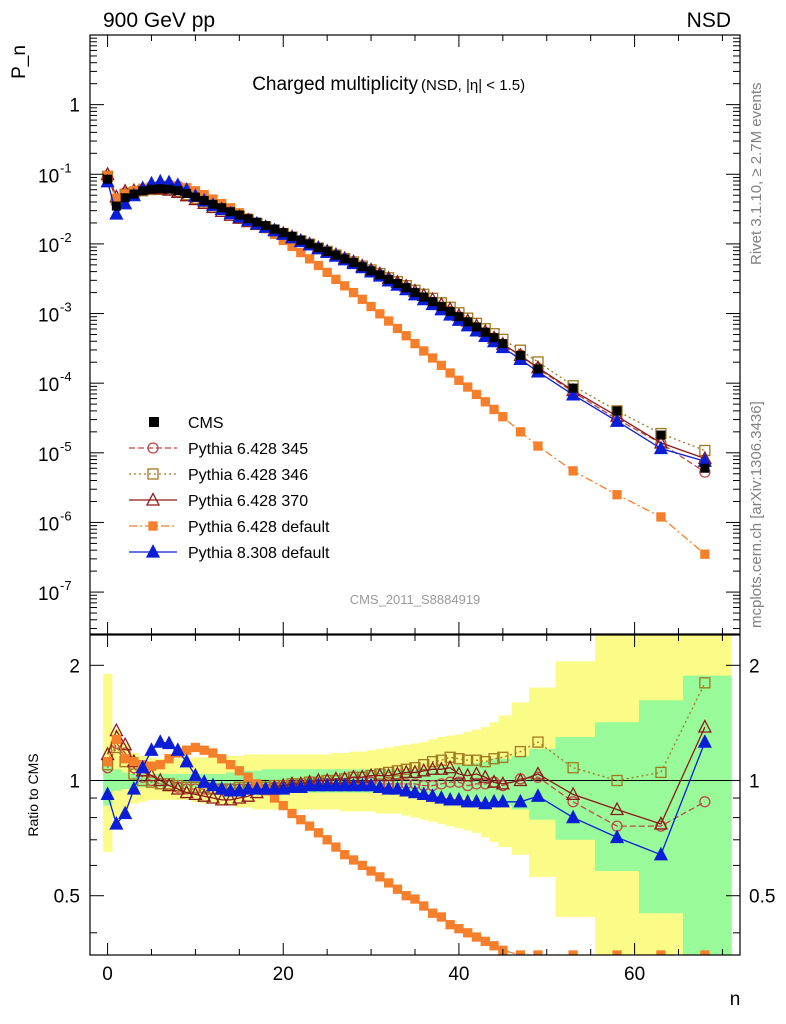 The image size is (786, 1024). I want to click on y-tick-label-base: 10, so click(48, 385).